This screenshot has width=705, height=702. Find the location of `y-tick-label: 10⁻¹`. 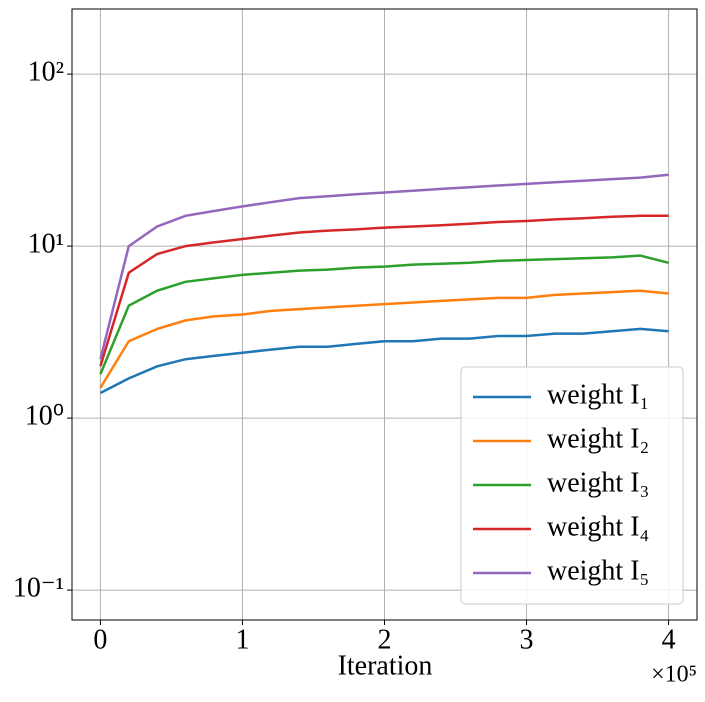

y-tick-label: 10⁻¹ is located at coordinates (38, 588).